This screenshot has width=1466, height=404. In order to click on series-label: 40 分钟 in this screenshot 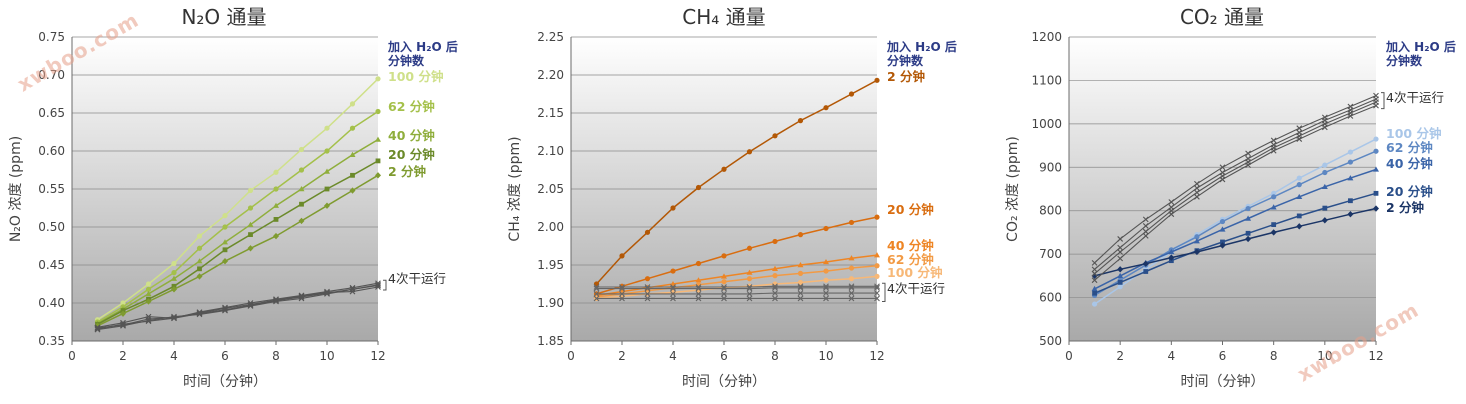, I will do `click(1409, 163)`.